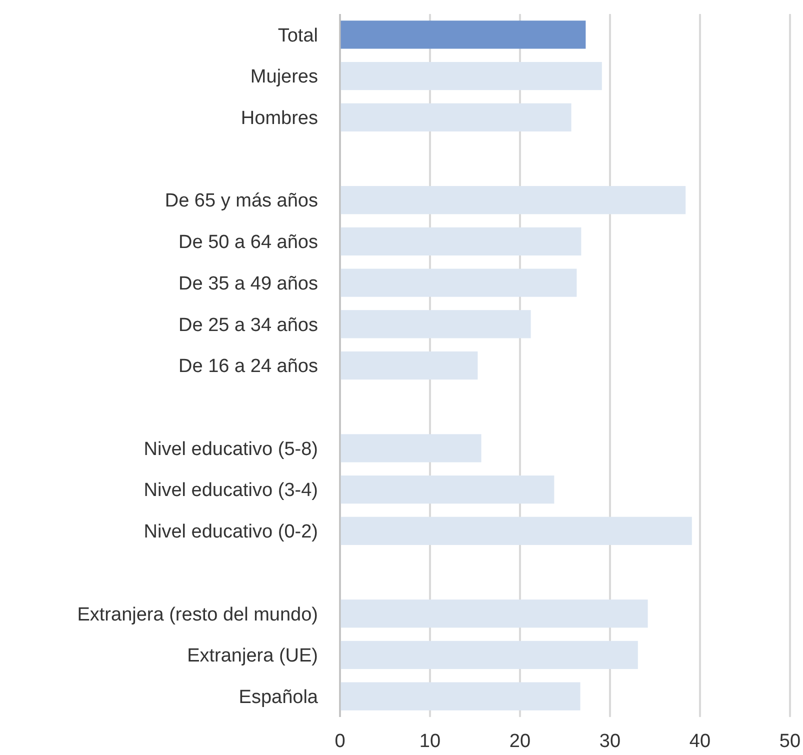 The image size is (803, 755). What do you see at coordinates (700, 741) in the screenshot?
I see `x-tick-label: 40` at bounding box center [700, 741].